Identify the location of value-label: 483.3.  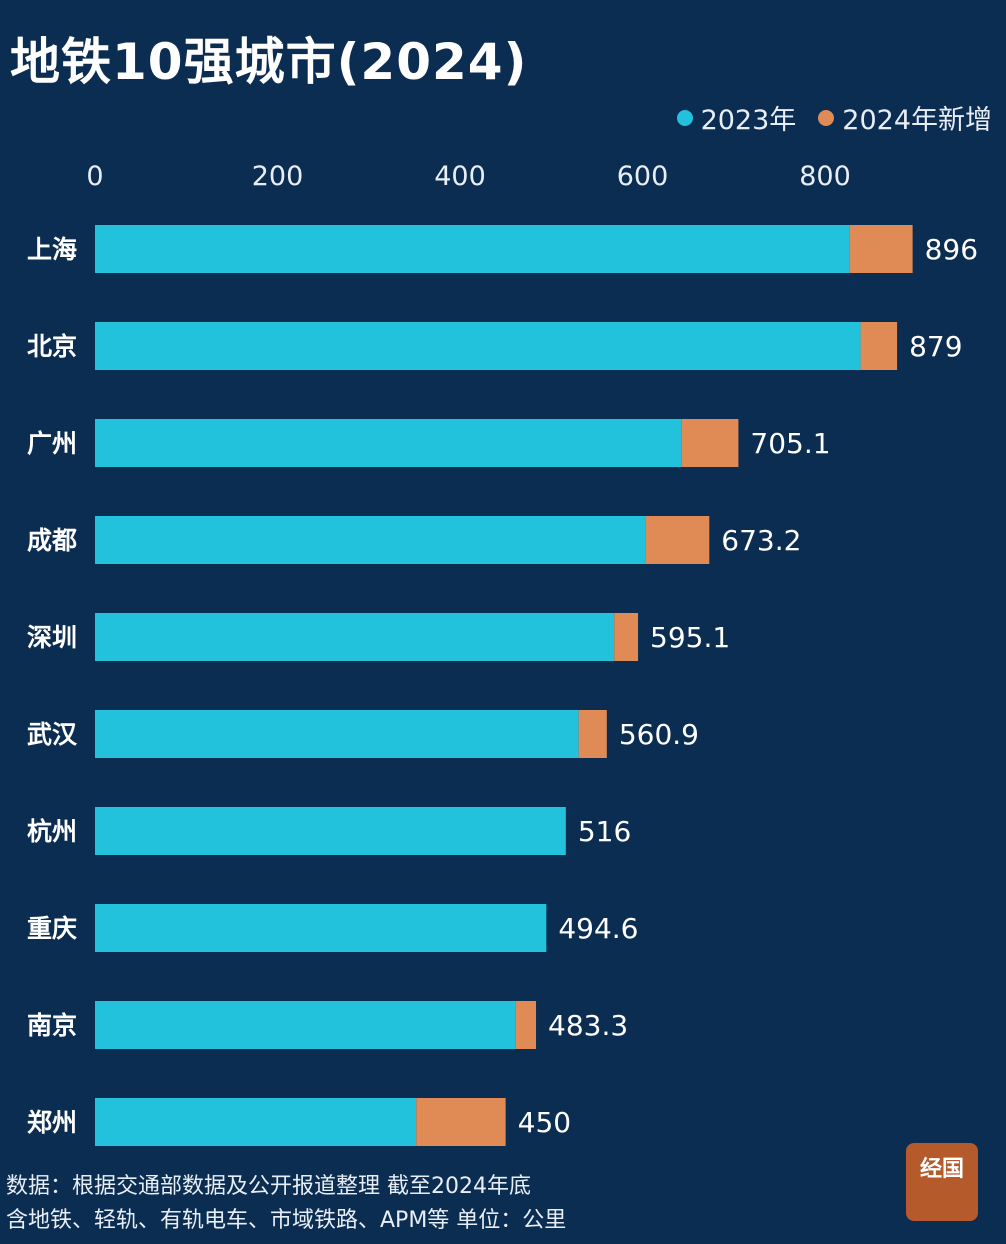
(588, 1025).